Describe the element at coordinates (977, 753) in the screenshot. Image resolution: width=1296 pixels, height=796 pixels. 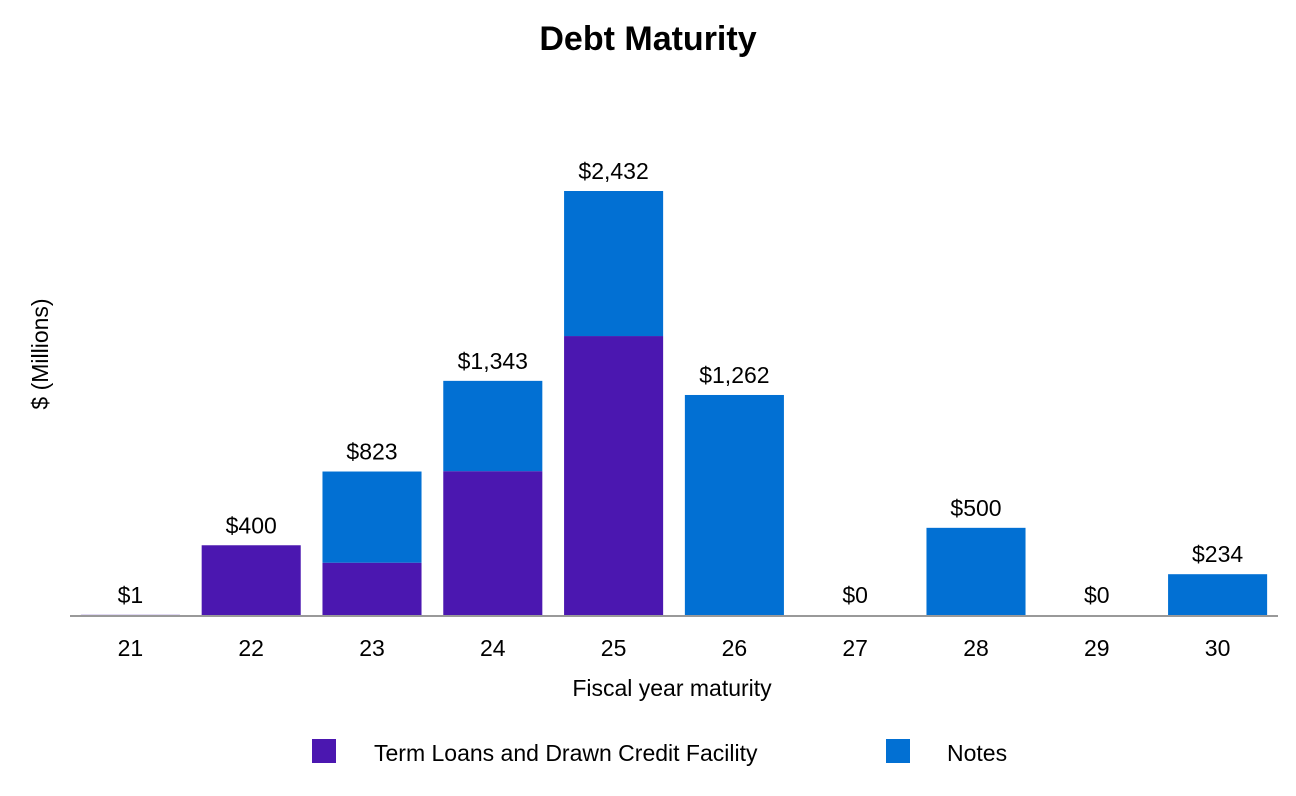
I see `legend-label-notes: Notes` at that location.